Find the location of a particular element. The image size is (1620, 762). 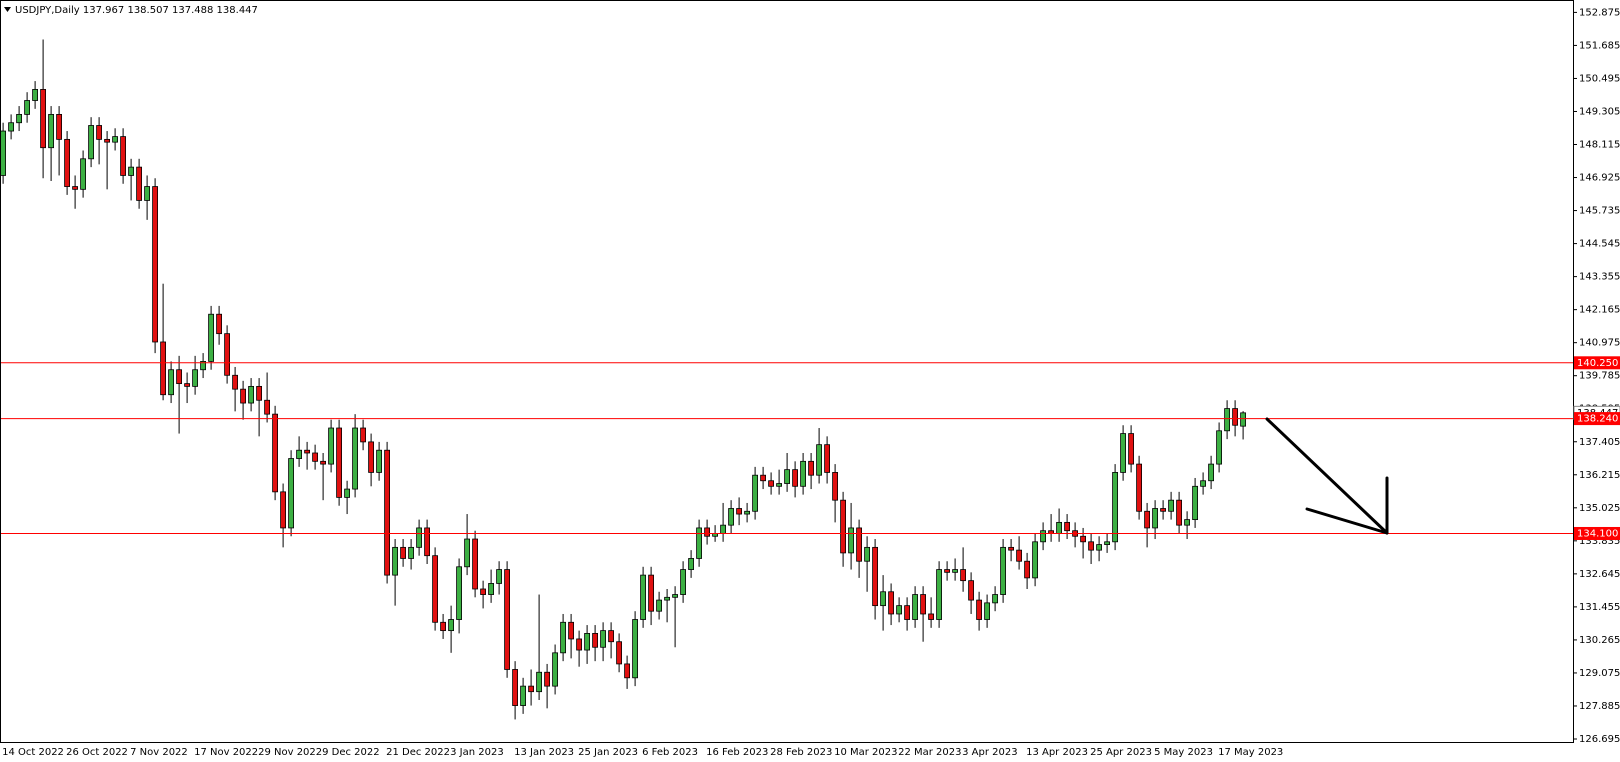

y-tick-label: 132.645 is located at coordinates (1599, 574).